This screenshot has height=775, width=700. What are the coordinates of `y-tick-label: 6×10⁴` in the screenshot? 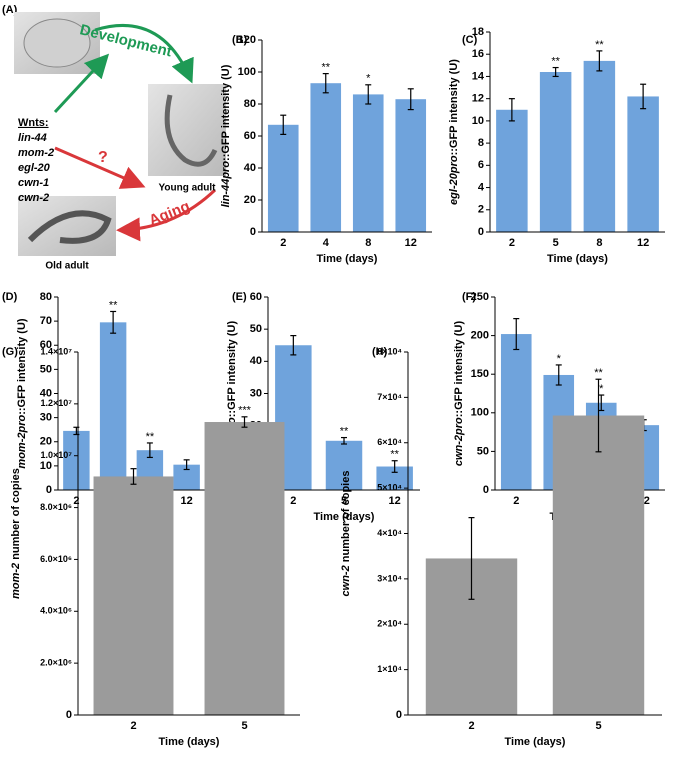 It's located at (389, 442).